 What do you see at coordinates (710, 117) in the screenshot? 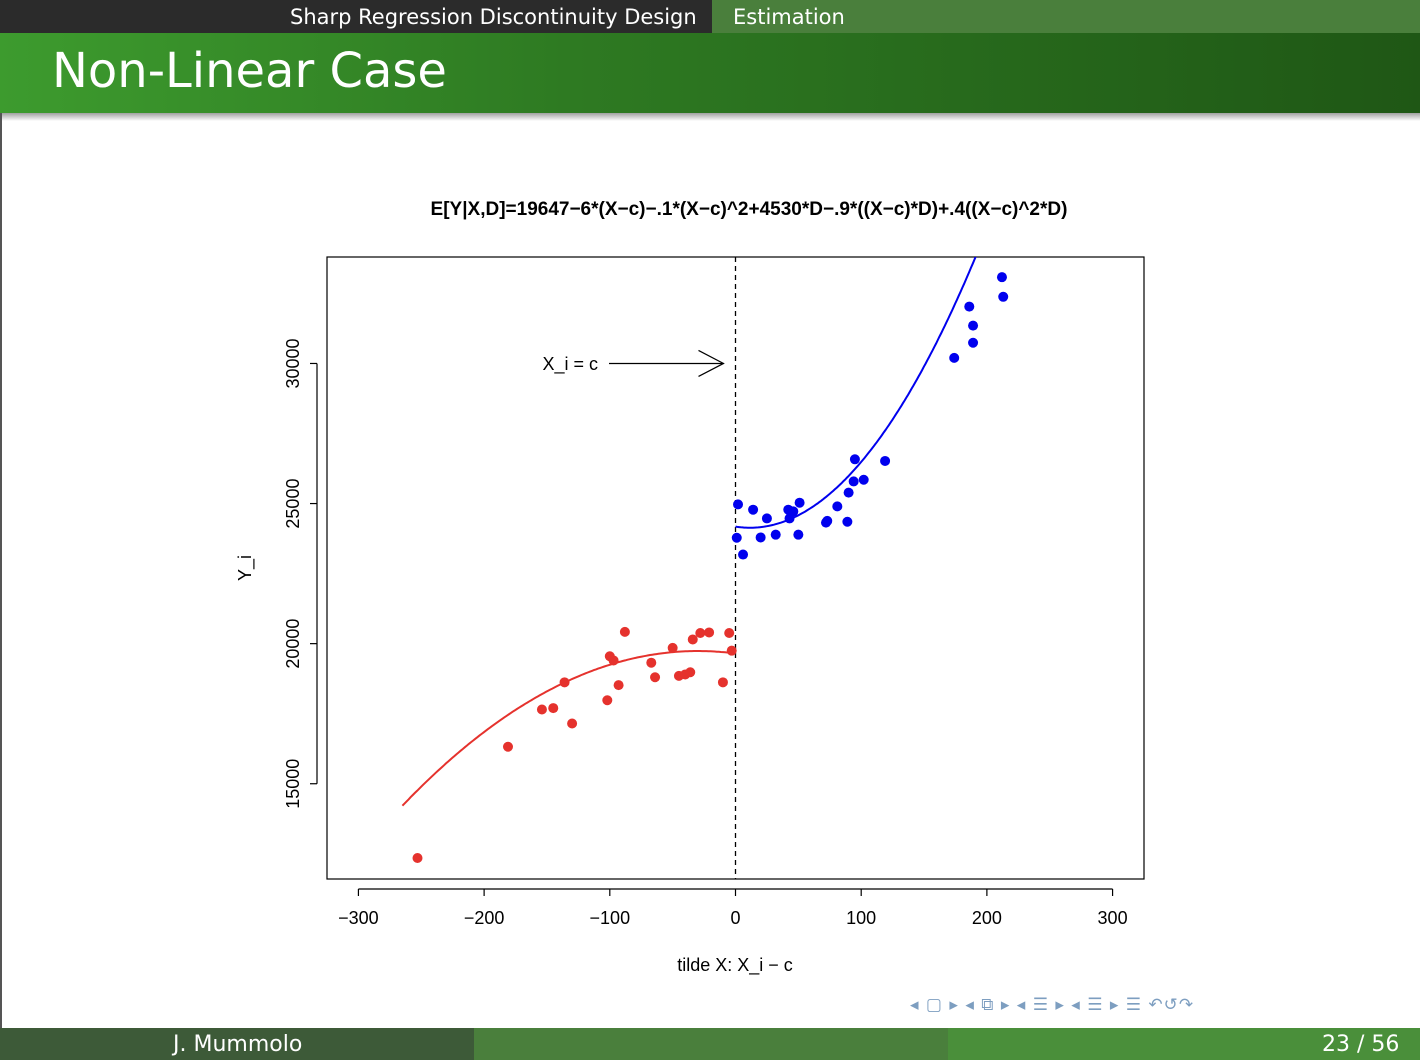
I see `title-bar-shadow` at bounding box center [710, 117].